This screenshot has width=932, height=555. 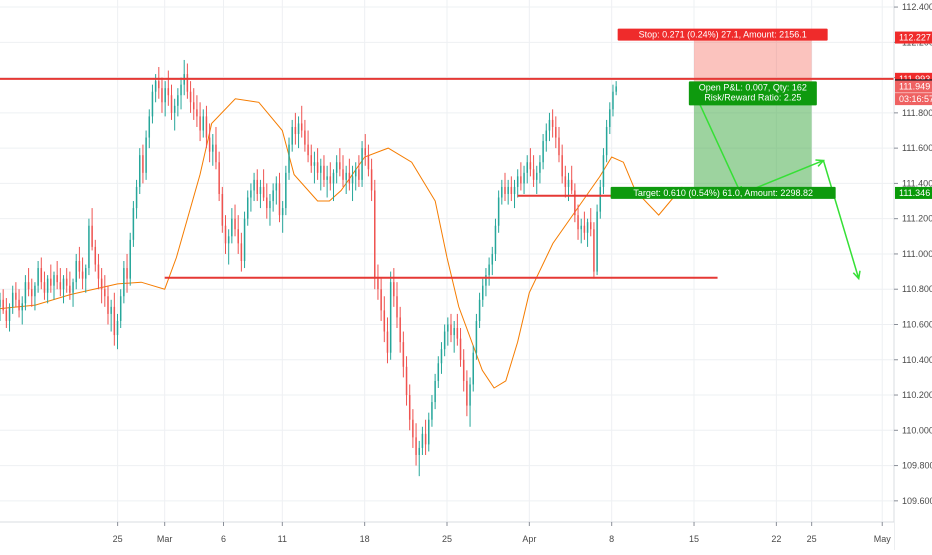 What do you see at coordinates (776, 539) in the screenshot?
I see `time-tick-label: 22` at bounding box center [776, 539].